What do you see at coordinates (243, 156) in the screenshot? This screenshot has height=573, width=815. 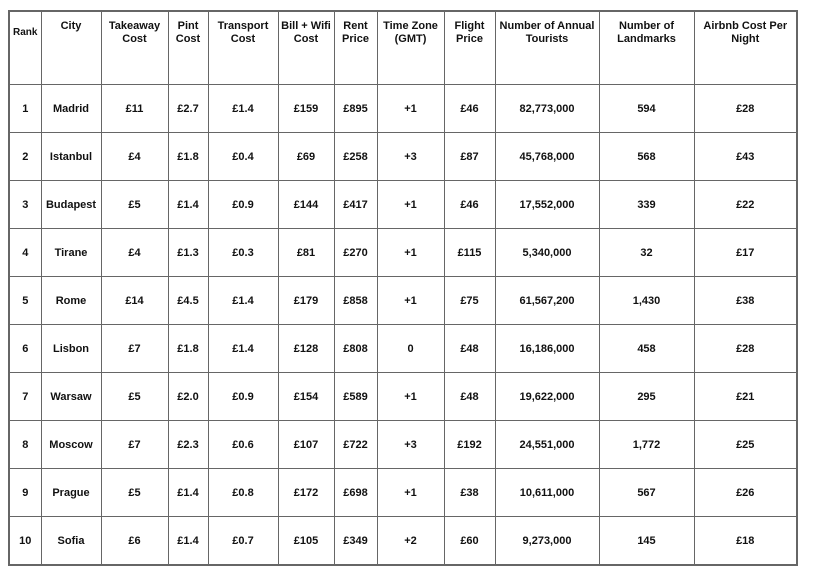 I see `table-cell: £0.4` at bounding box center [243, 156].